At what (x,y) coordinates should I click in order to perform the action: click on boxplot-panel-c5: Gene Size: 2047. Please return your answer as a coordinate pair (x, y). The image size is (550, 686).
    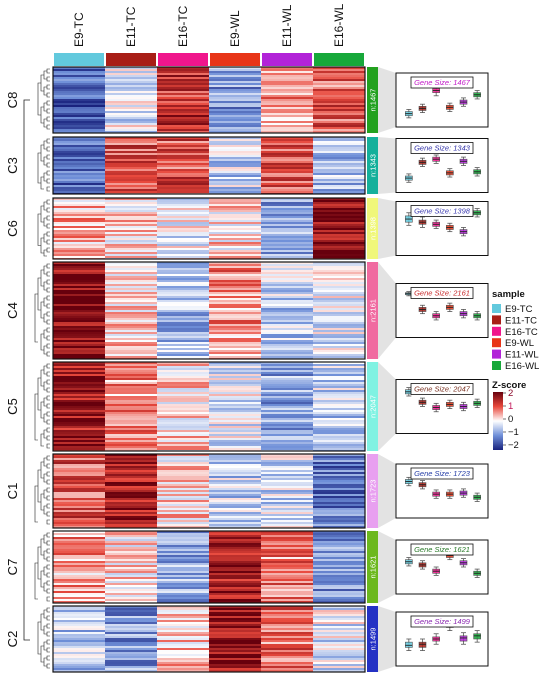
    Looking at the image, I should click on (433, 406).